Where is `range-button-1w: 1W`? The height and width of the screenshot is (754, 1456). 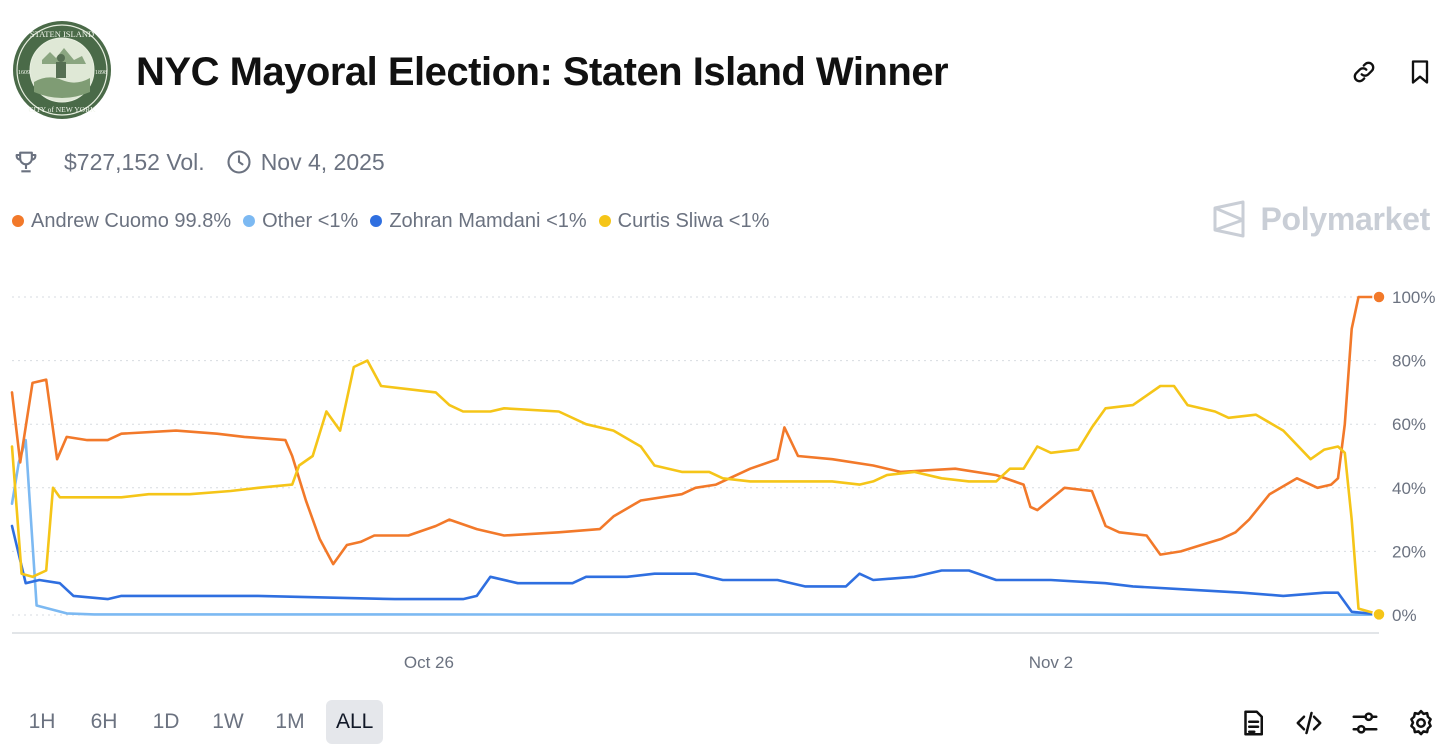 range-button-1w: 1W is located at coordinates (228, 721).